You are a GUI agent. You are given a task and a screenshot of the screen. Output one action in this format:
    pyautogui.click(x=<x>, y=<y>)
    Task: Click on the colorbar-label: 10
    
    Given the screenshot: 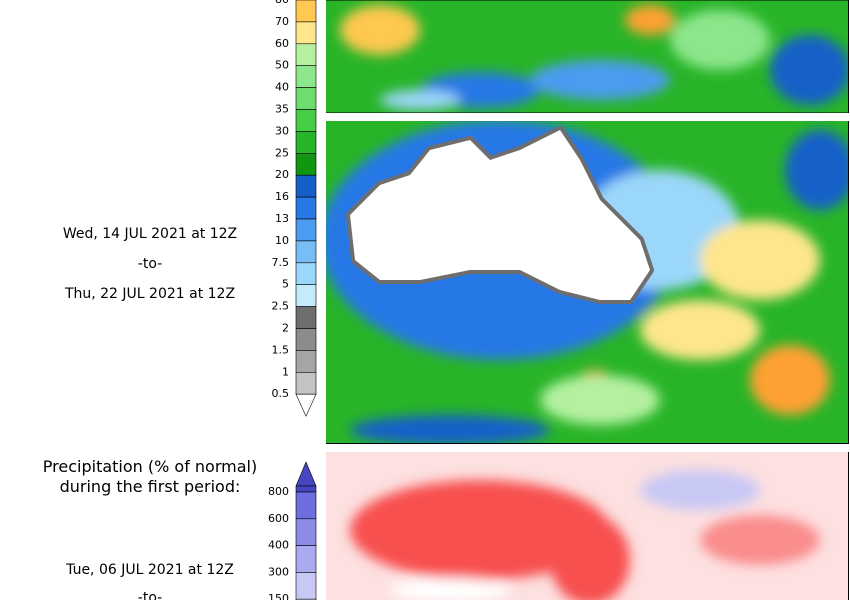 What is the action you would take?
    pyautogui.click(x=282, y=240)
    